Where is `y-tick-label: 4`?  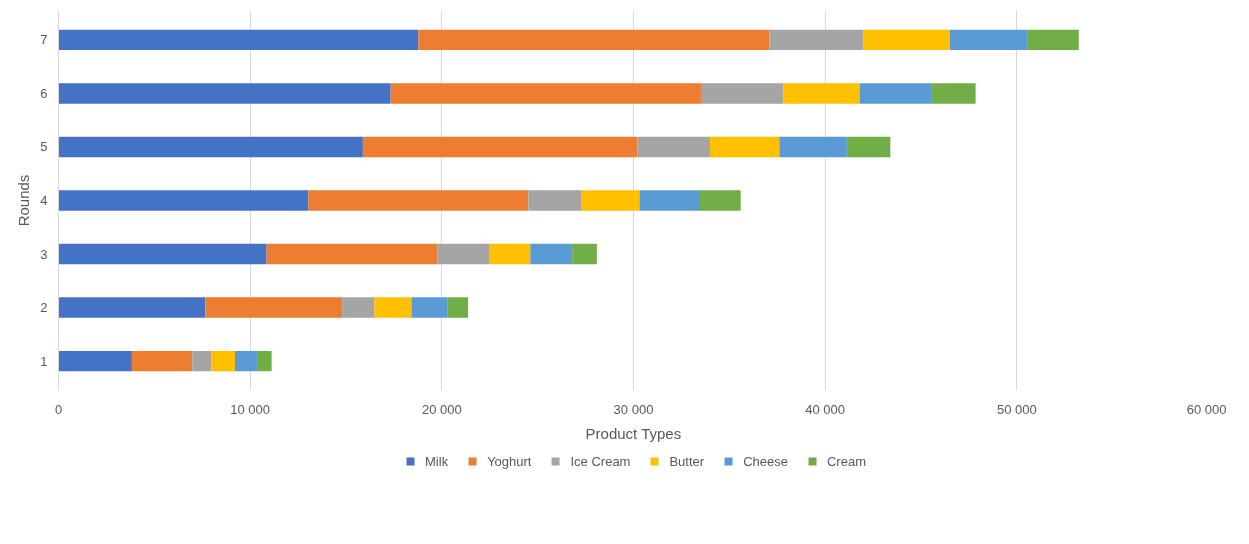 y-tick-label: 4 is located at coordinates (44, 200).